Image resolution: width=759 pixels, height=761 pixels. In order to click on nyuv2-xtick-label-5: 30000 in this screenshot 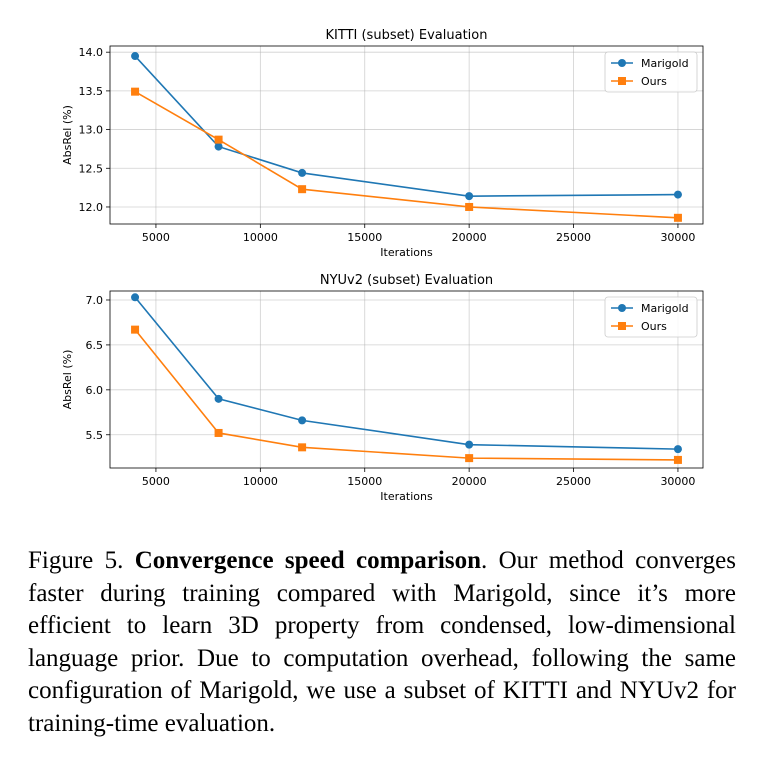, I will do `click(677, 481)`.